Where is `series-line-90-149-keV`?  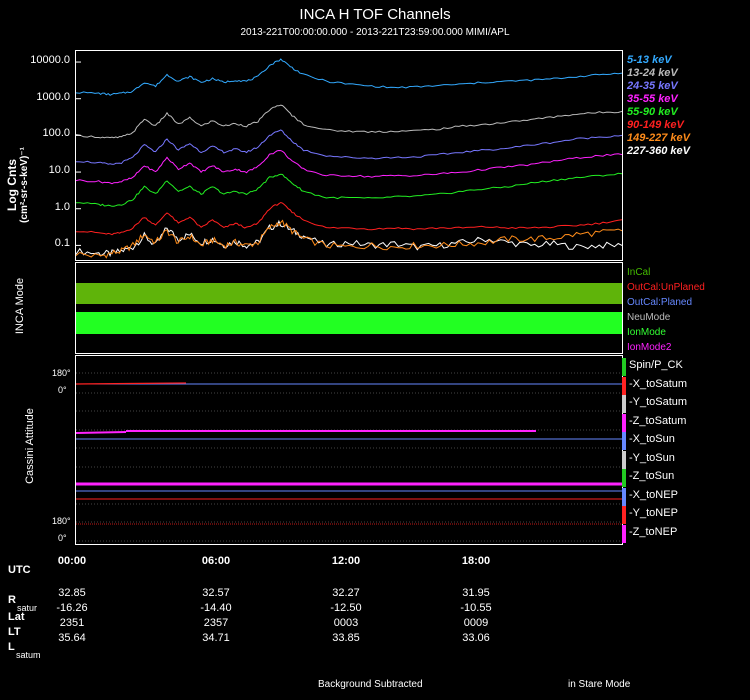
series-line-90-149-keV is located at coordinates (349, 218).